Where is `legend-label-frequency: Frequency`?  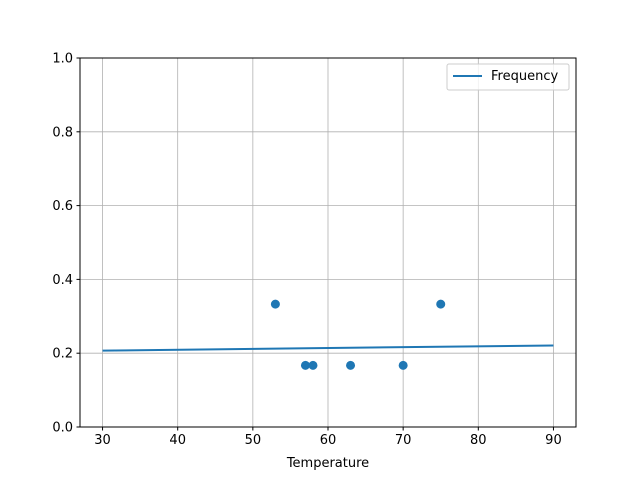 legend-label-frequency: Frequency is located at coordinates (524, 76).